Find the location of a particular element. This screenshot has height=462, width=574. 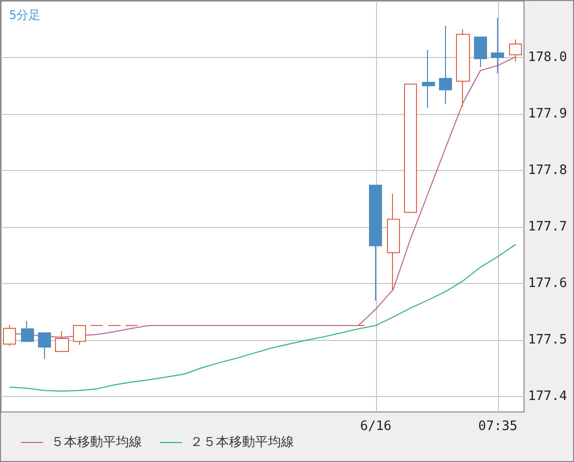

x-tick-label: 6/16 is located at coordinates (376, 426).